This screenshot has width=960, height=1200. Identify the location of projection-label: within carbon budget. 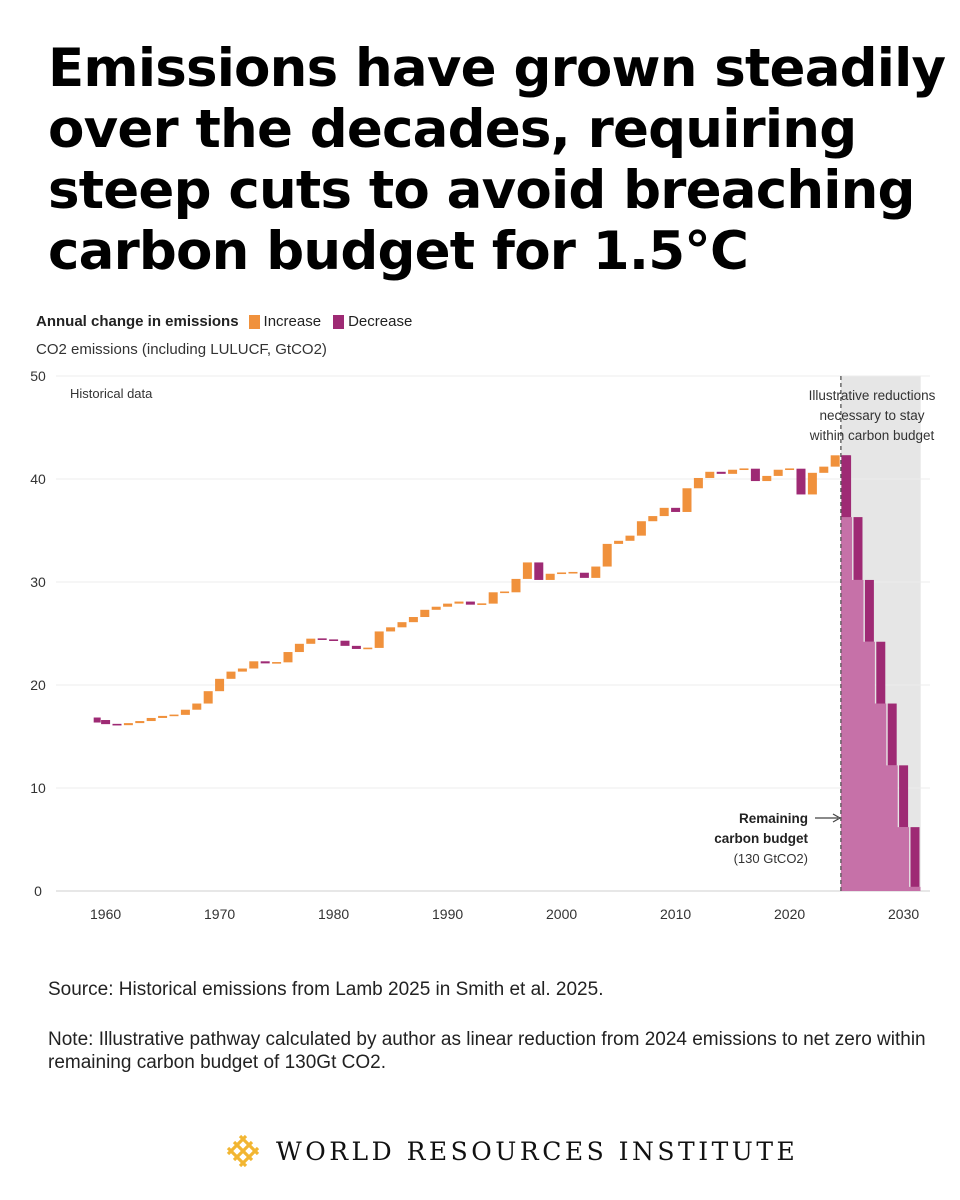
(872, 435).